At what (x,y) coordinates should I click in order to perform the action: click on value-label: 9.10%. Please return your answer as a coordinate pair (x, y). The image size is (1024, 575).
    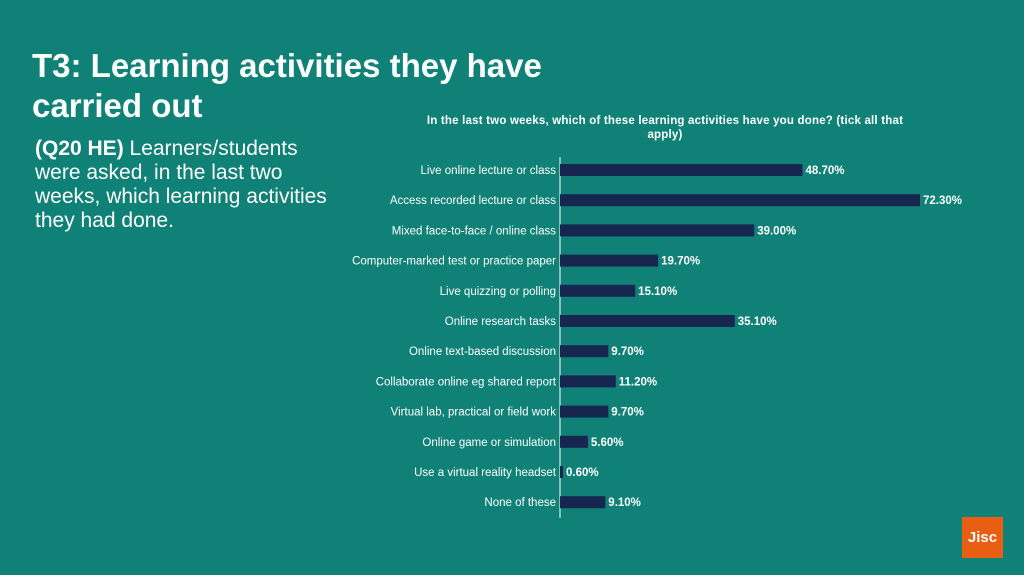
    Looking at the image, I should click on (624, 503).